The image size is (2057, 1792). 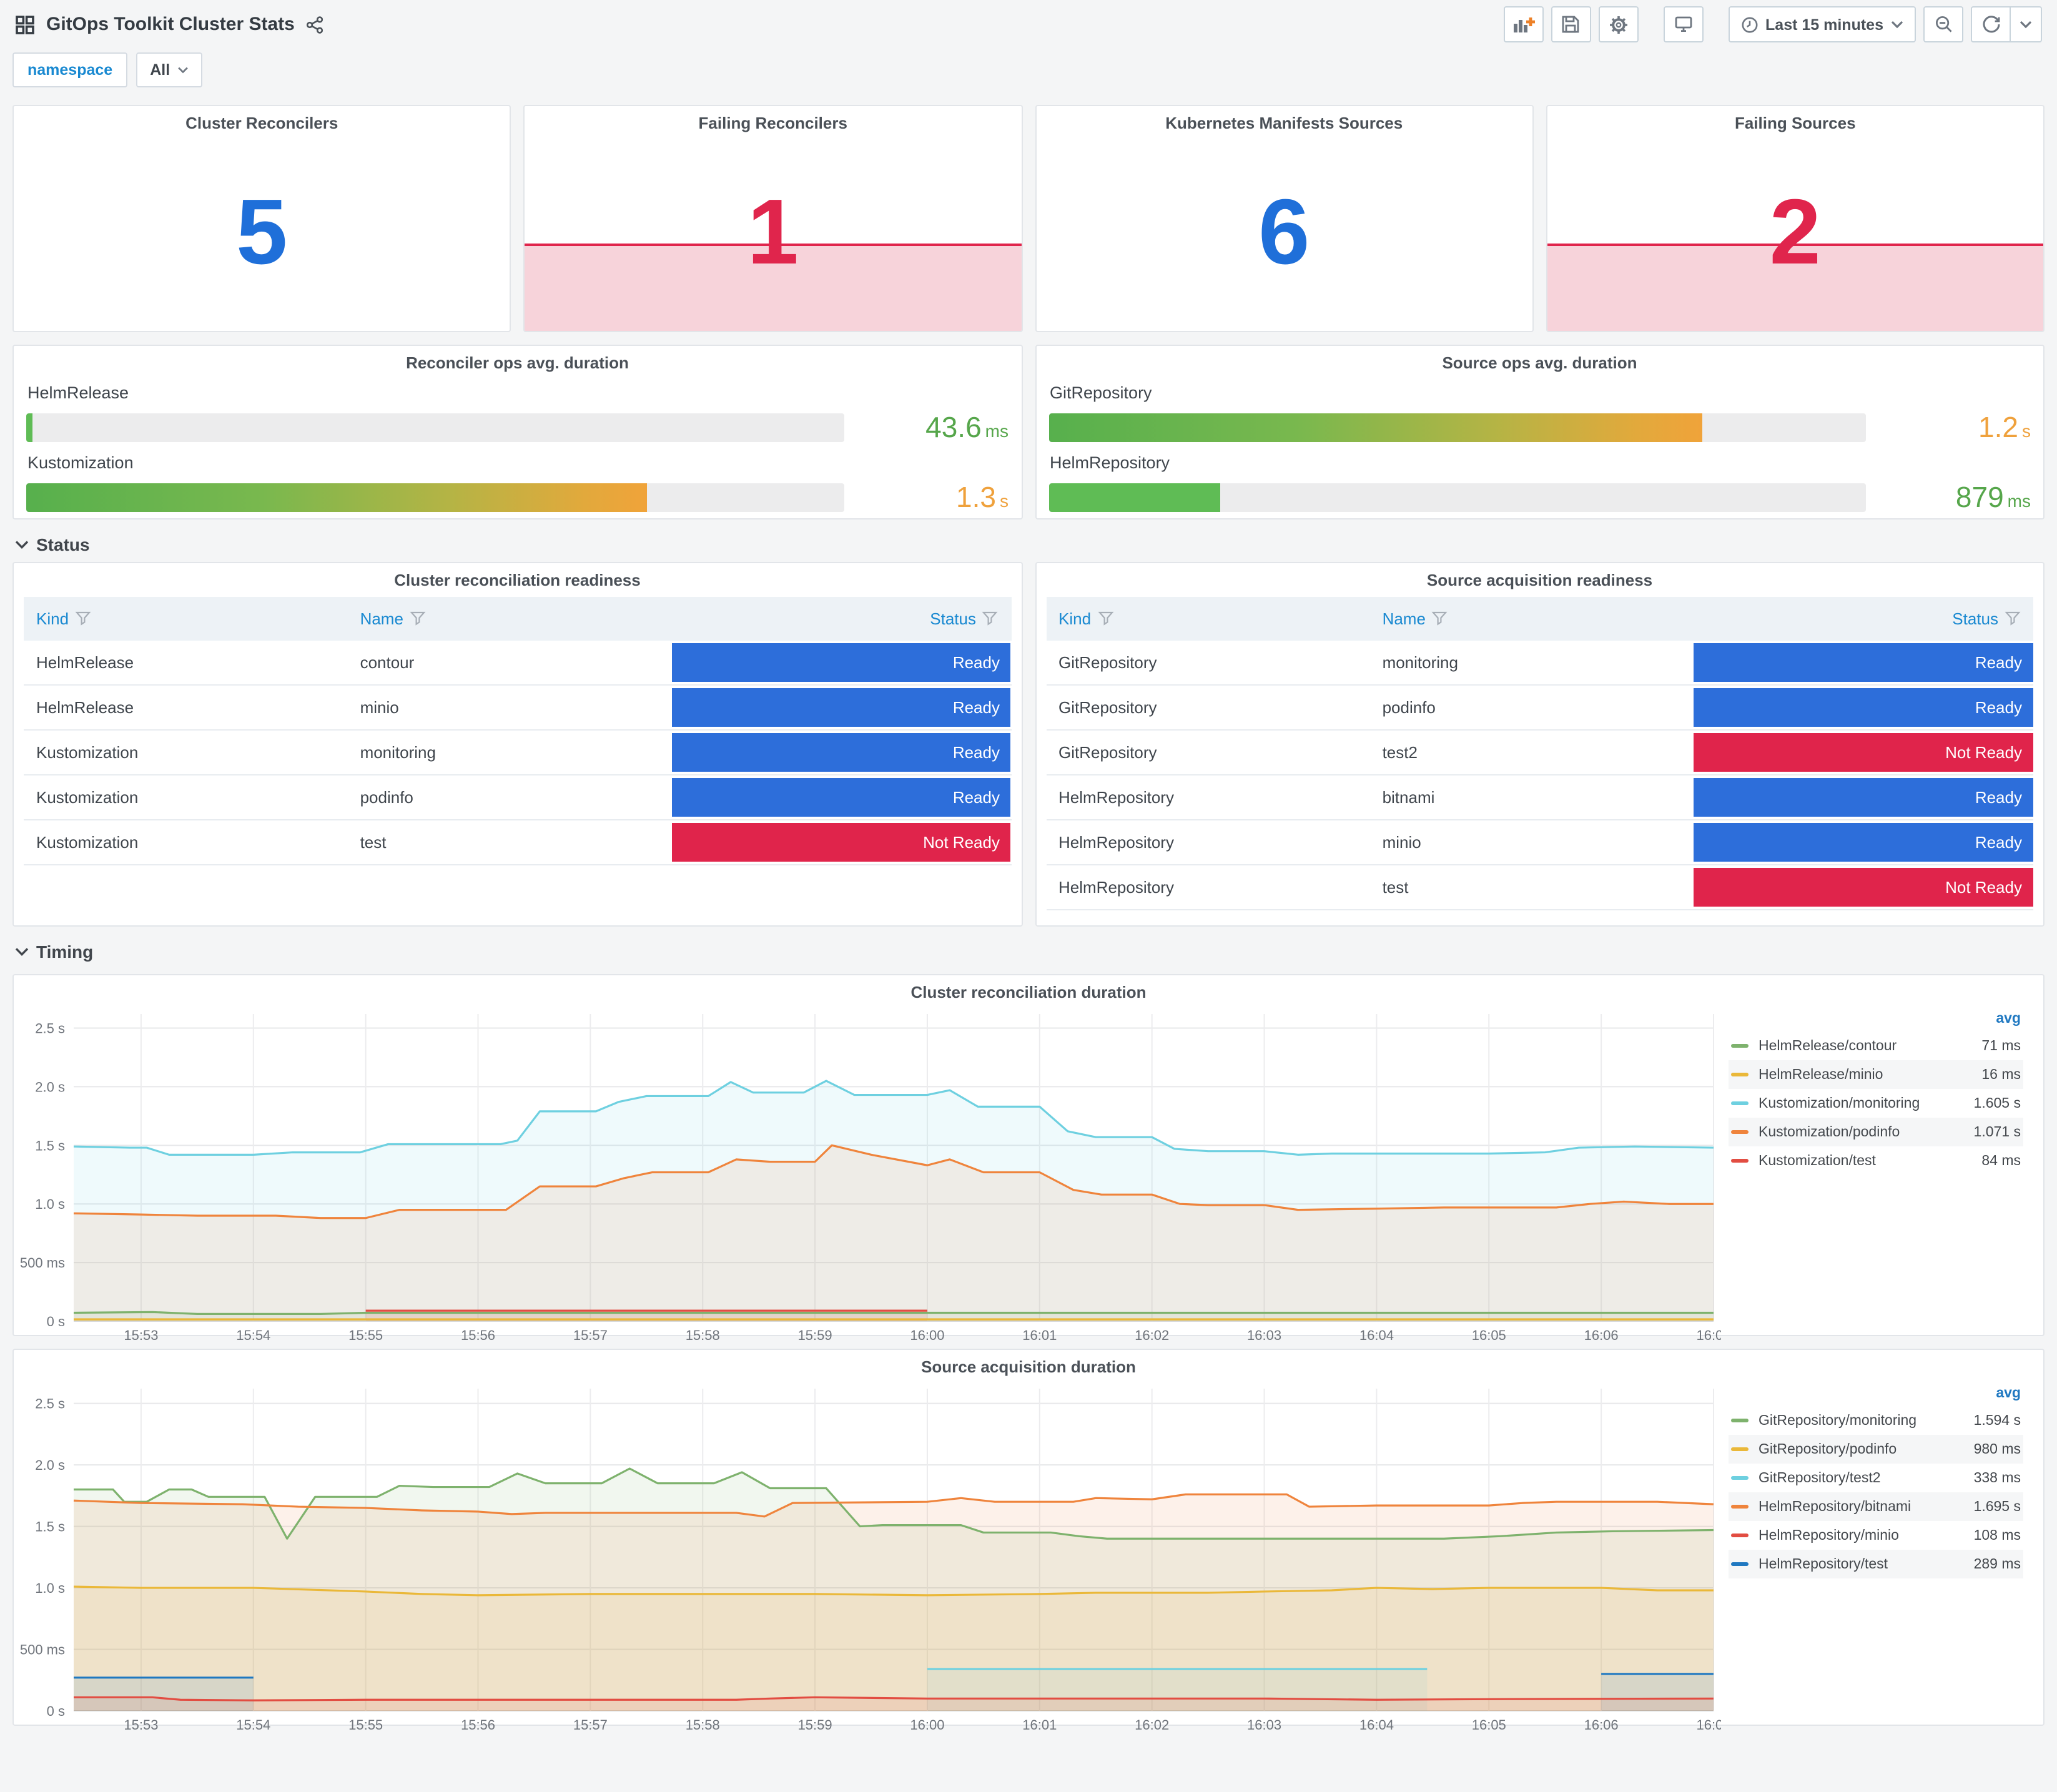 I want to click on svg-text: 16:07, so click(x=1708, y=1725).